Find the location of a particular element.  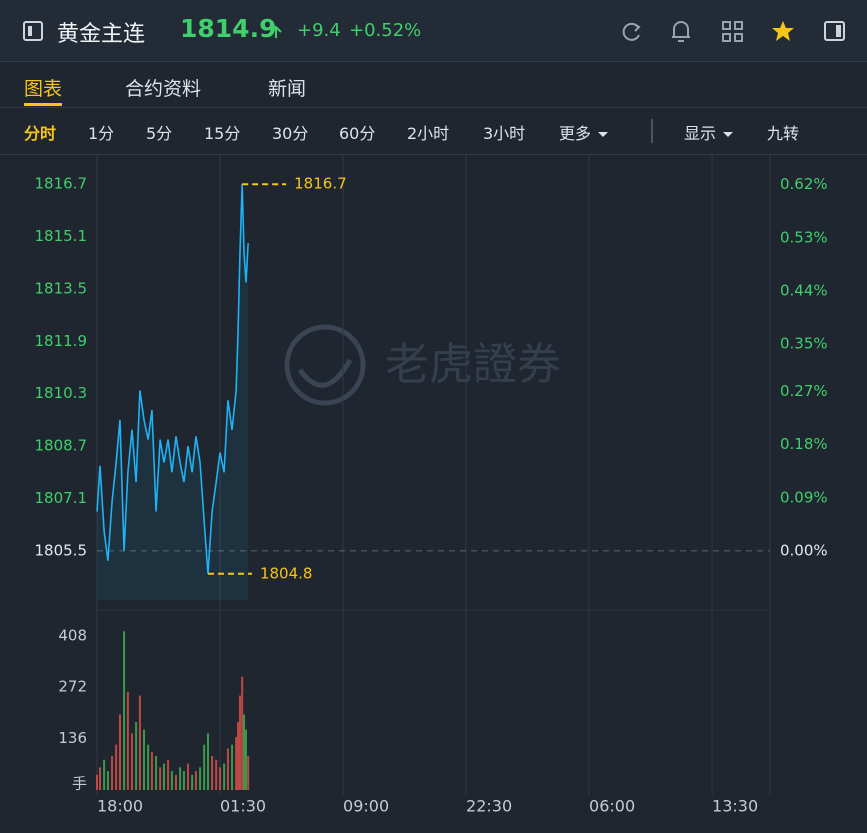

volume-unit: 手 is located at coordinates (79, 784).